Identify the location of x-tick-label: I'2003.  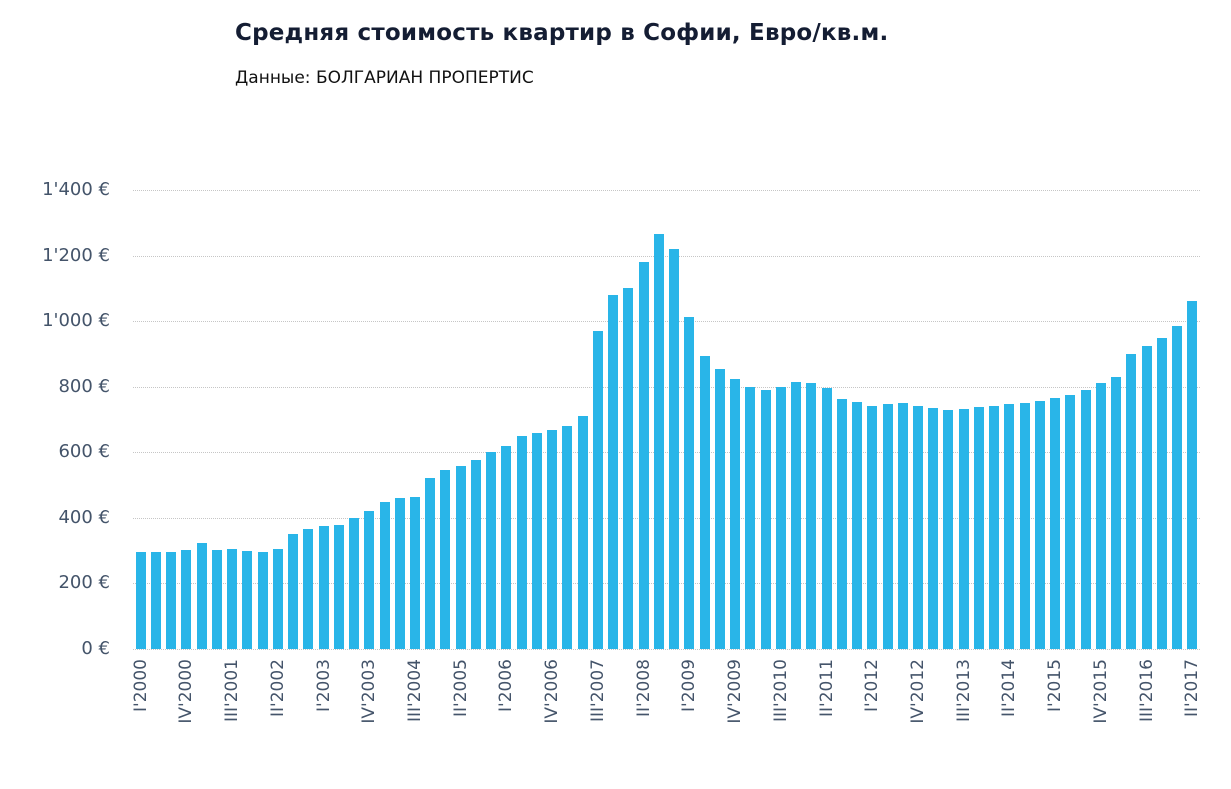
(323, 685).